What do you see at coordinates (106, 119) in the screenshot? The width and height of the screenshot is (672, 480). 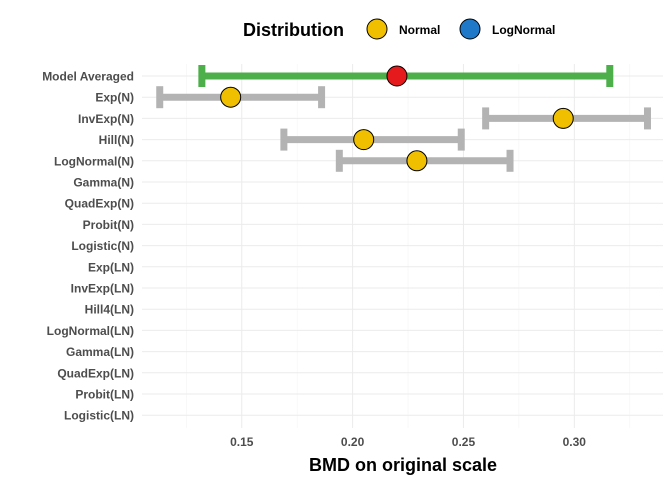 I see `y-tick-label: InvExp(N)` at bounding box center [106, 119].